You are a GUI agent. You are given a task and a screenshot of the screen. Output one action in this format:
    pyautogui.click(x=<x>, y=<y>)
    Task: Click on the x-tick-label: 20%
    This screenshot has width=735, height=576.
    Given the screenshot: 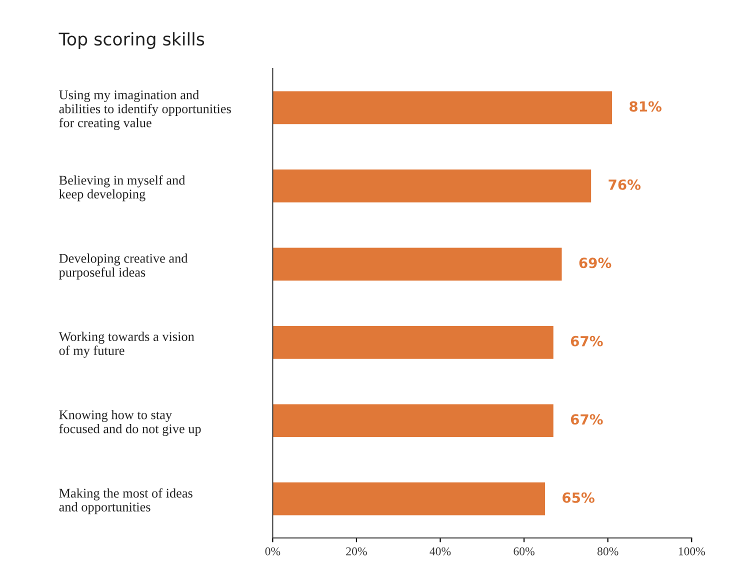 What is the action you would take?
    pyautogui.click(x=356, y=551)
    